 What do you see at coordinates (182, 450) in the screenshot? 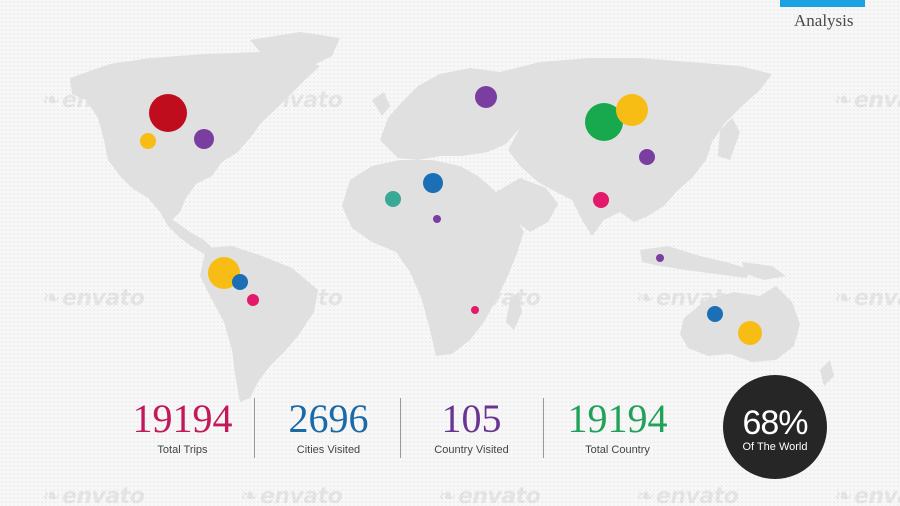
I see `stat-label: Total Trips` at bounding box center [182, 450].